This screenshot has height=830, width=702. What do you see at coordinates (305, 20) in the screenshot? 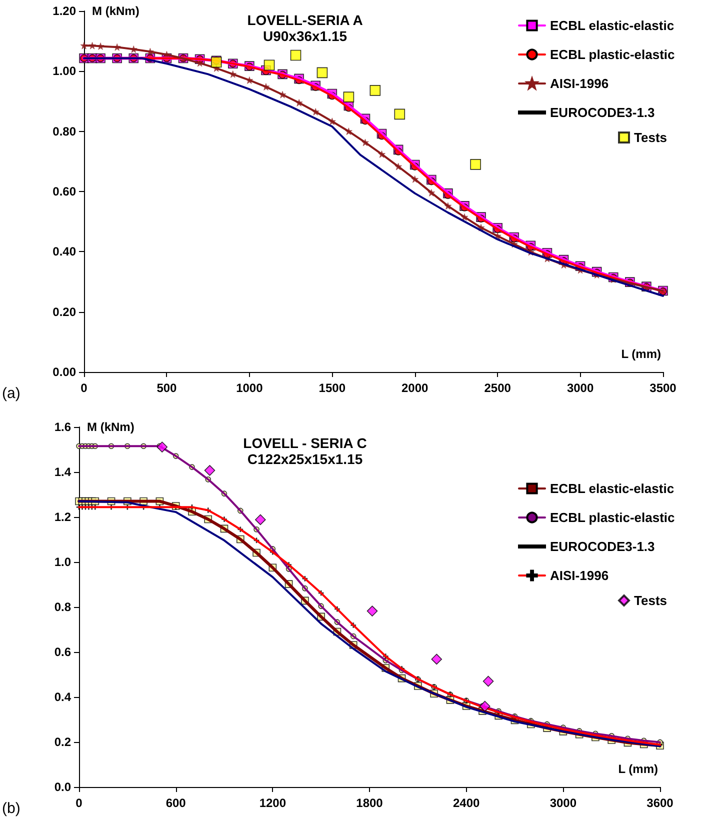
I see `chart-title: LOVELL-SERIA A` at bounding box center [305, 20].